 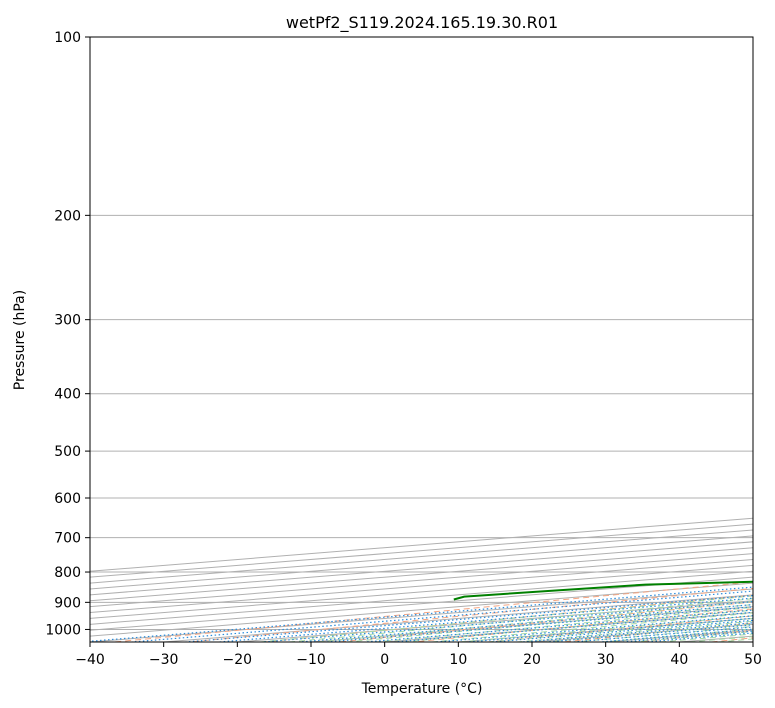 I want to click on x-tick-label: 10, so click(x=458, y=660).